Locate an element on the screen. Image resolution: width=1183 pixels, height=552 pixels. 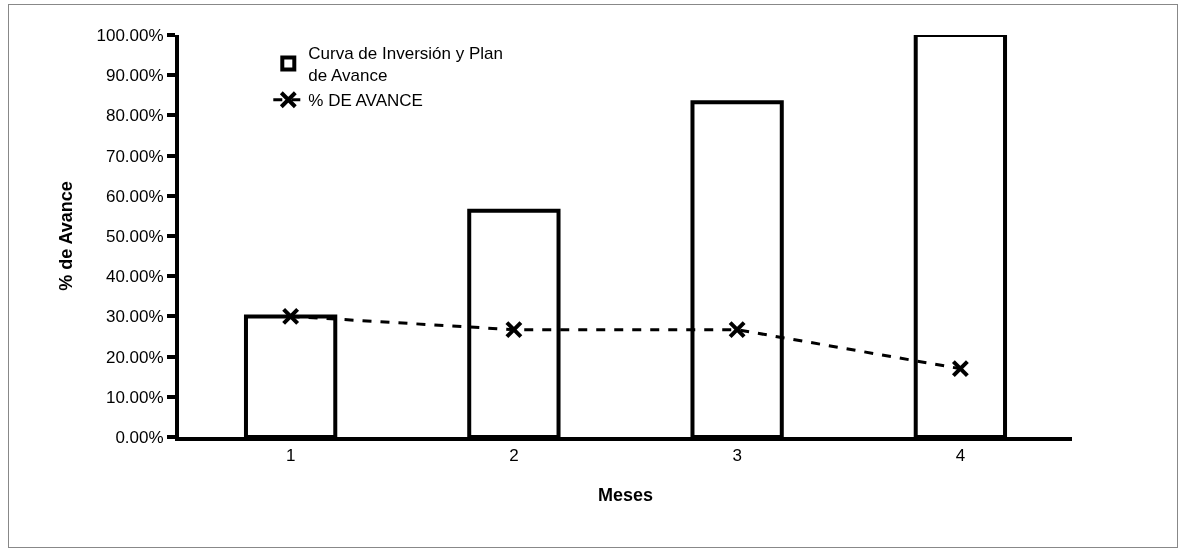
legend-label: Curva de Inversión y Plan de Avance is located at coordinates (405, 65).